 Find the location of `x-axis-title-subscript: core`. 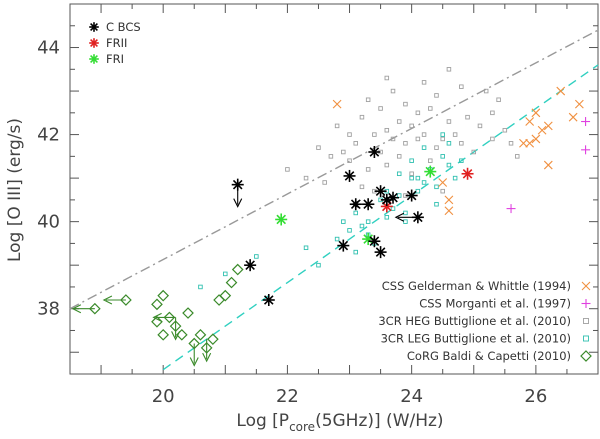

x-axis-title-subscript: core is located at coordinates (302, 427).